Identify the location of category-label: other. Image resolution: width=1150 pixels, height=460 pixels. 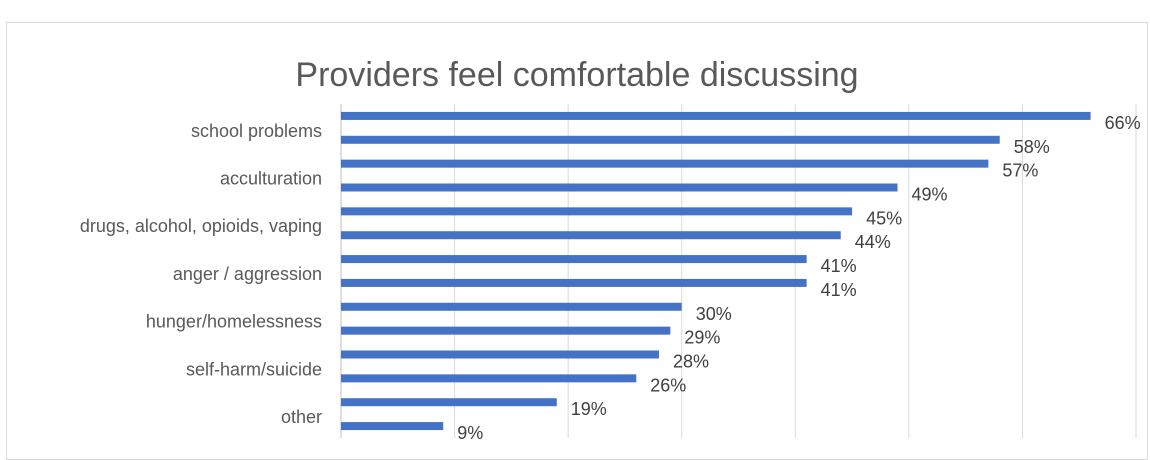
(301, 417).